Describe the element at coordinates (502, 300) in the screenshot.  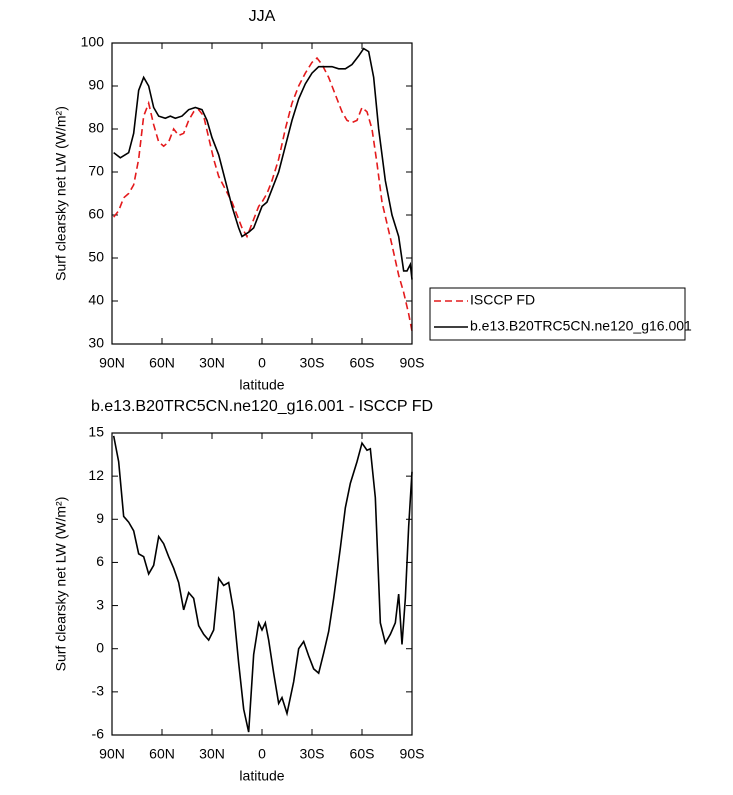
I see `legend-label: ISCCP FD` at that location.